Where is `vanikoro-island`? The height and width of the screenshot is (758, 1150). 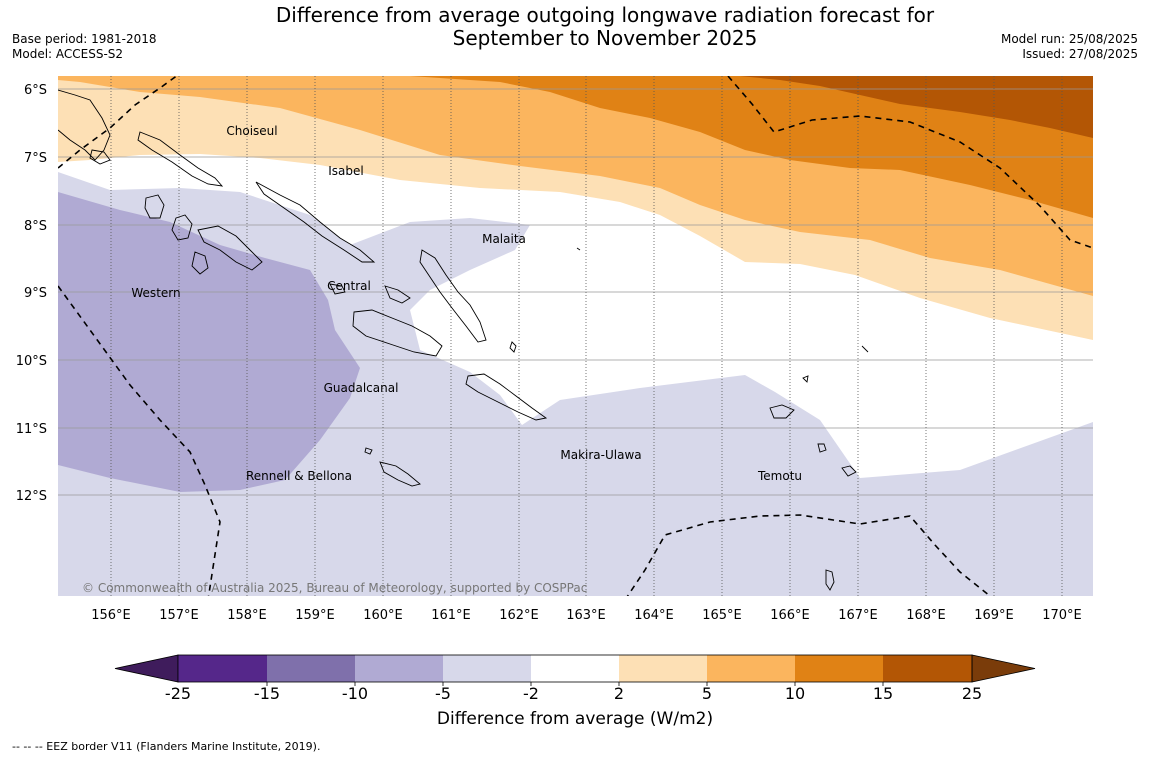
vanikoro-island is located at coordinates (822, 448).